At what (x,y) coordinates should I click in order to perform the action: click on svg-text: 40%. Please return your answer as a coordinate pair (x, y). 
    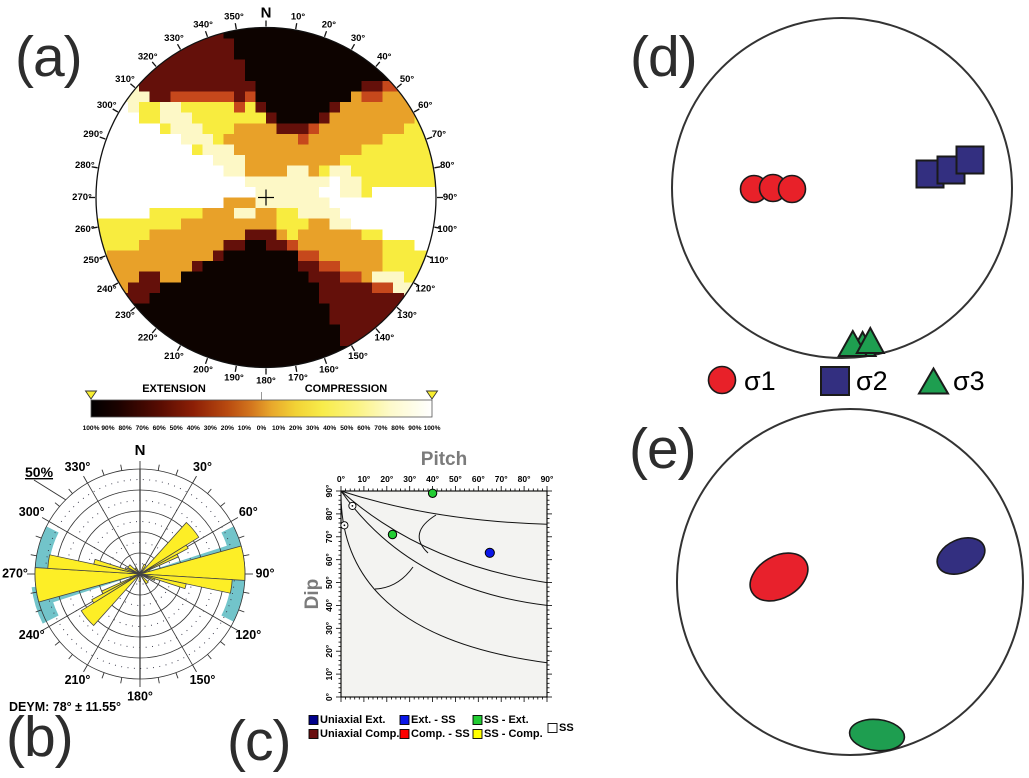
    Looking at the image, I should click on (329, 428).